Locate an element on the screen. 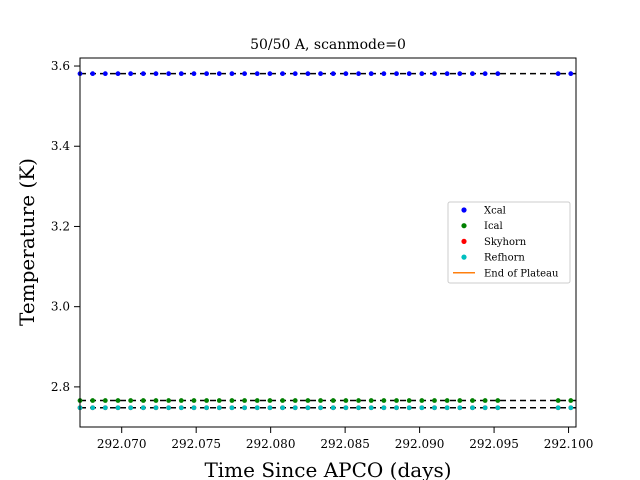 The height and width of the screenshot is (480, 640). x-tick-label: 292.070 is located at coordinates (122, 444).